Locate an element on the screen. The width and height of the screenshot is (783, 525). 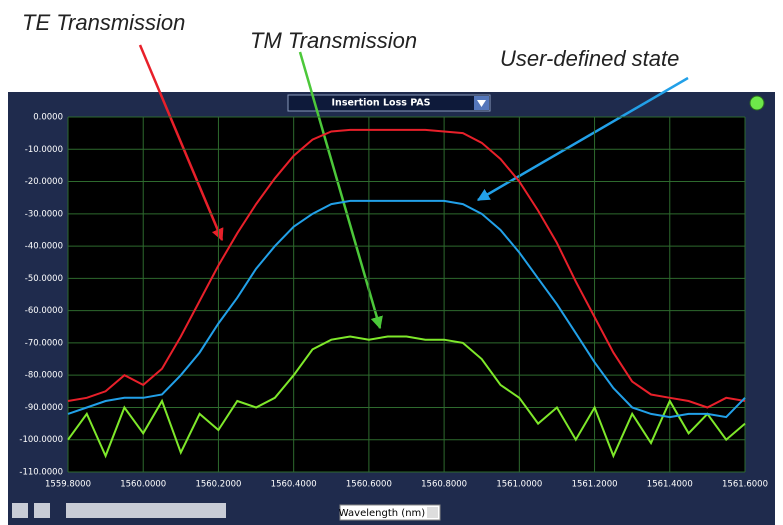
x-tick-label: 1559.8000 is located at coordinates (68, 485).